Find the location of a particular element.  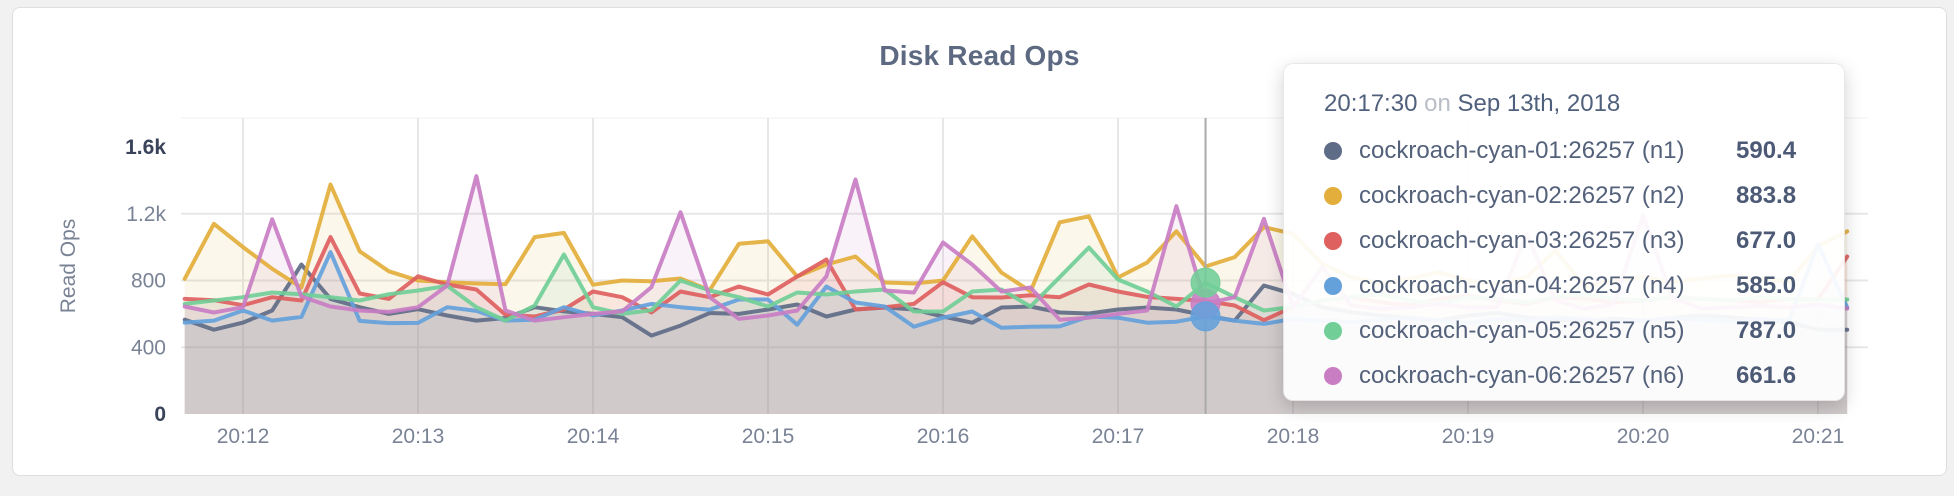

x-tick-label: 20:21 is located at coordinates (1818, 436).